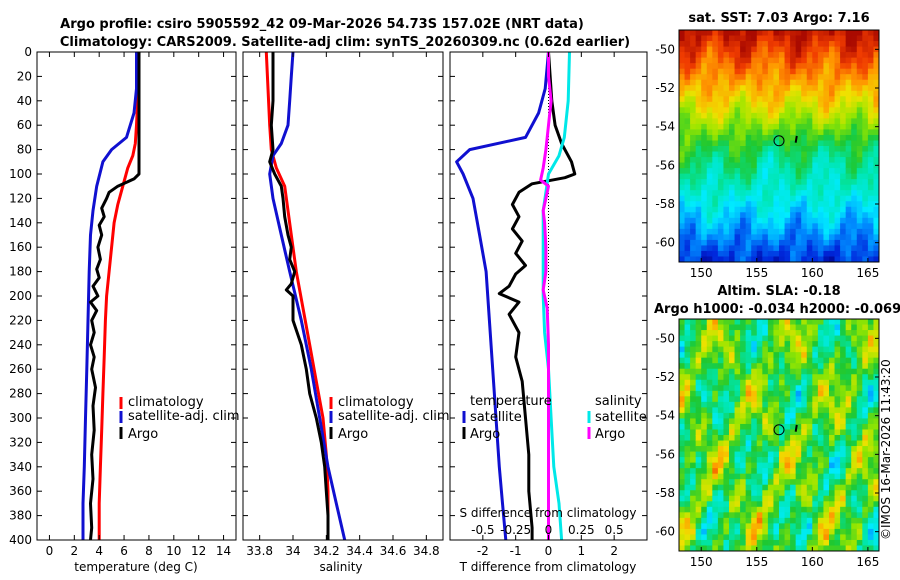  Describe the element at coordinates (701, 273) in the screenshot. I see `sst-map-xtick-label: 150` at that location.